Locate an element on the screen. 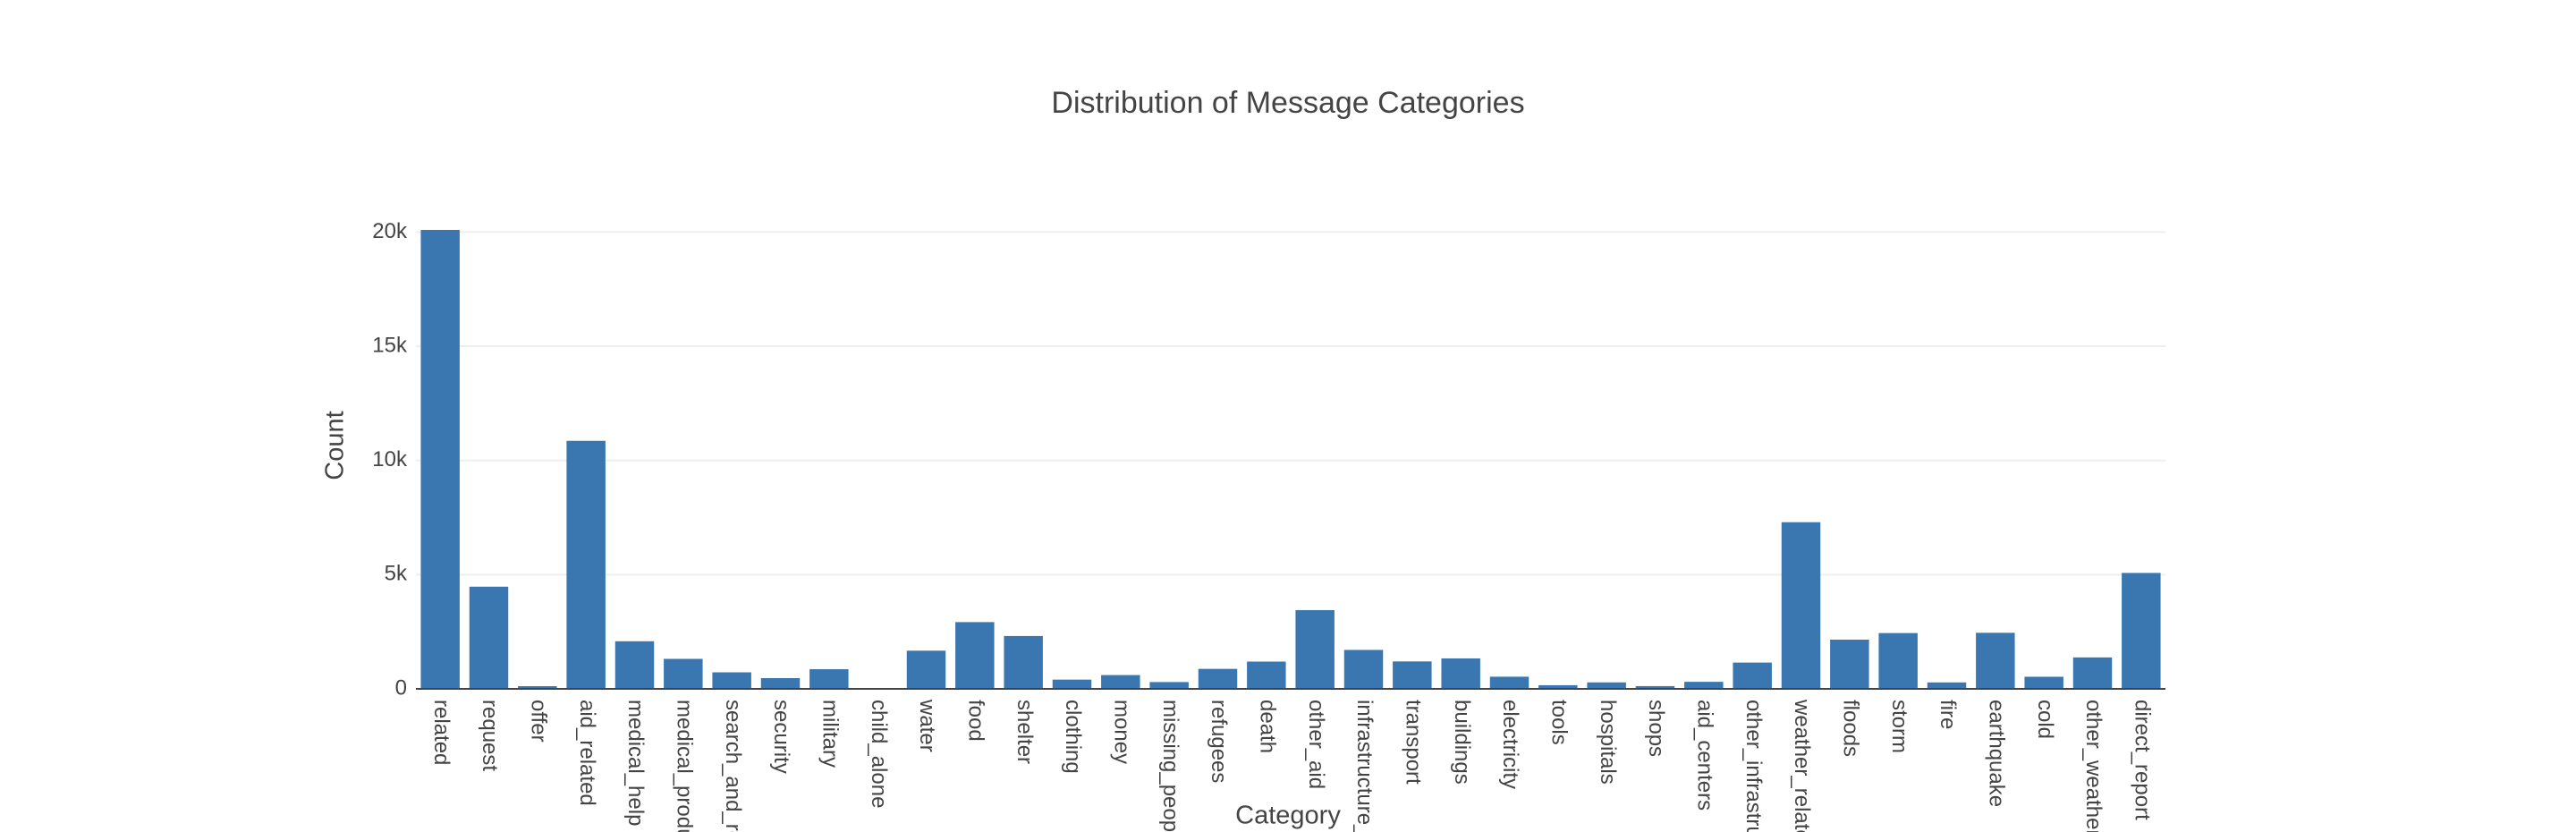 The height and width of the screenshot is (832, 2576). x-tick-label: hospitals is located at coordinates (1608, 742).